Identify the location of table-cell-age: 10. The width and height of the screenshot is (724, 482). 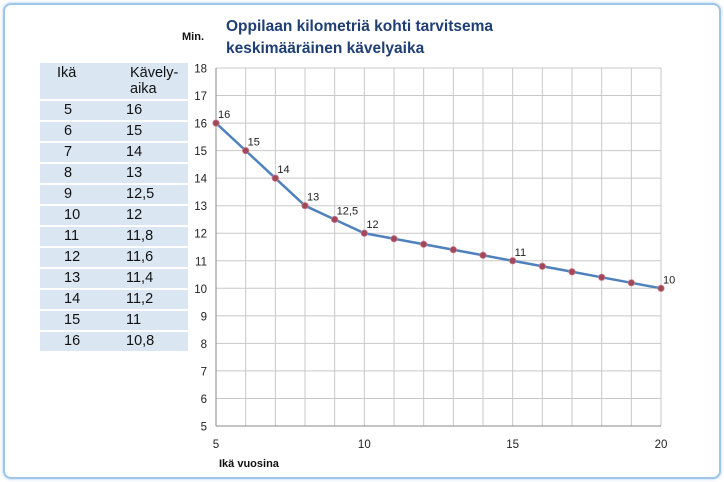
(78, 216).